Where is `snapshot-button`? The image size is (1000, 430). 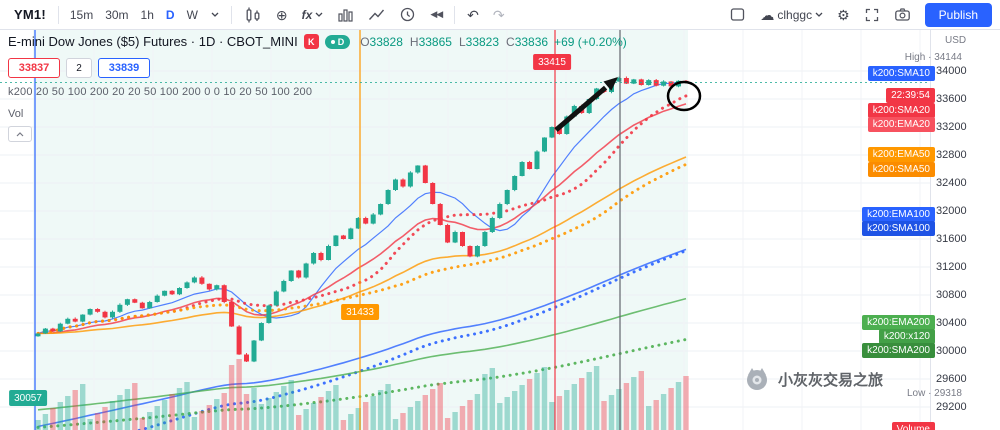
snapshot-button is located at coordinates (902, 15).